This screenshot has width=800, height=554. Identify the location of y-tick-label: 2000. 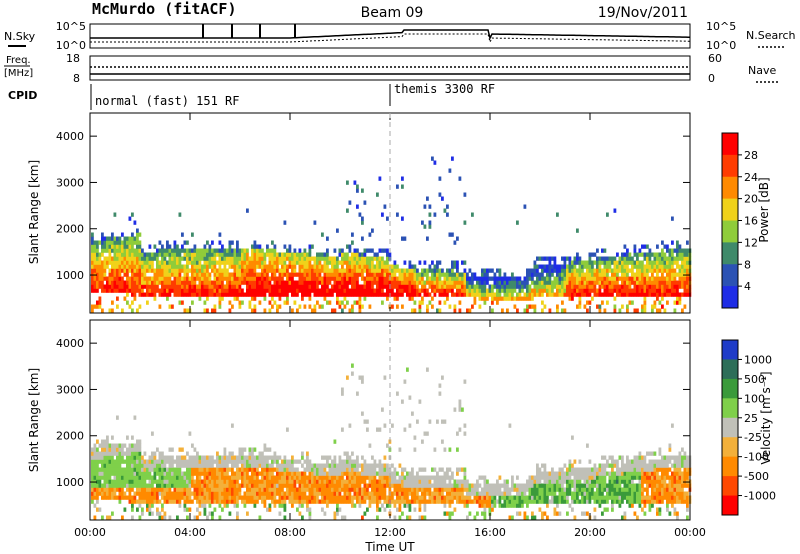
(70, 229).